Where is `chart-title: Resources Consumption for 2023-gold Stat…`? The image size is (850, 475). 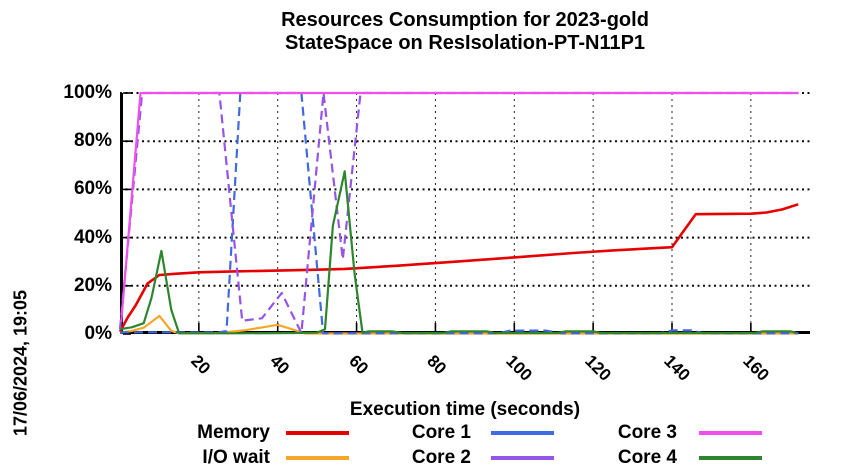
chart-title: Resources Consumption for 2023-gold Stat… is located at coordinates (465, 32).